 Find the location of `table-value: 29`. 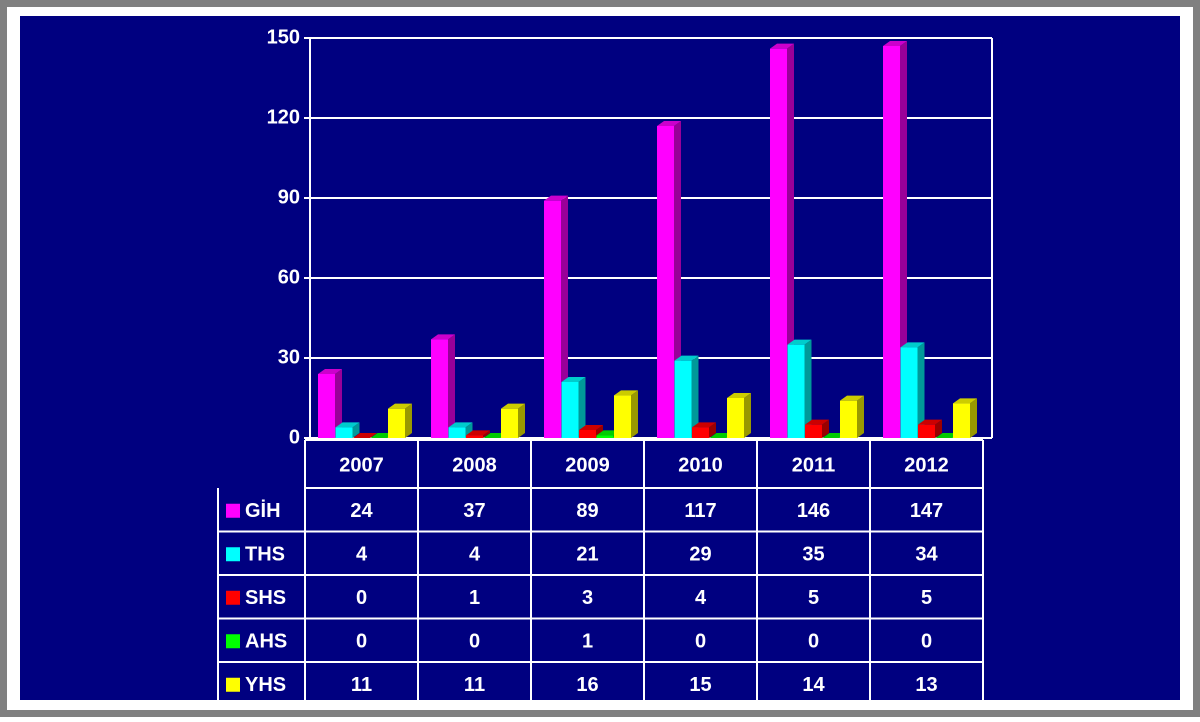

table-value: 29 is located at coordinates (700, 555).